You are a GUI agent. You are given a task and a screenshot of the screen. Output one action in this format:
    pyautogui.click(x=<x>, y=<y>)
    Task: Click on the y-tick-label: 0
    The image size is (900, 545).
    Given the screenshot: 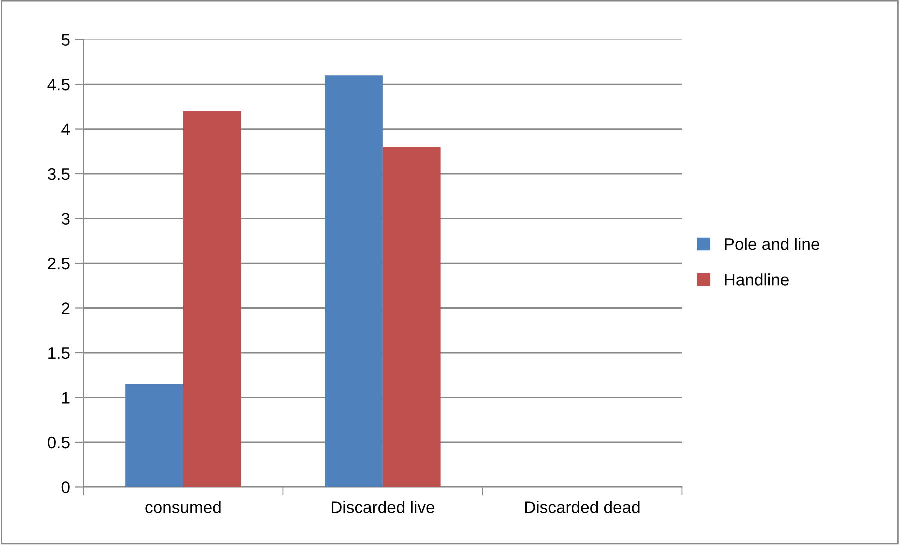 What is the action you would take?
    pyautogui.click(x=66, y=488)
    